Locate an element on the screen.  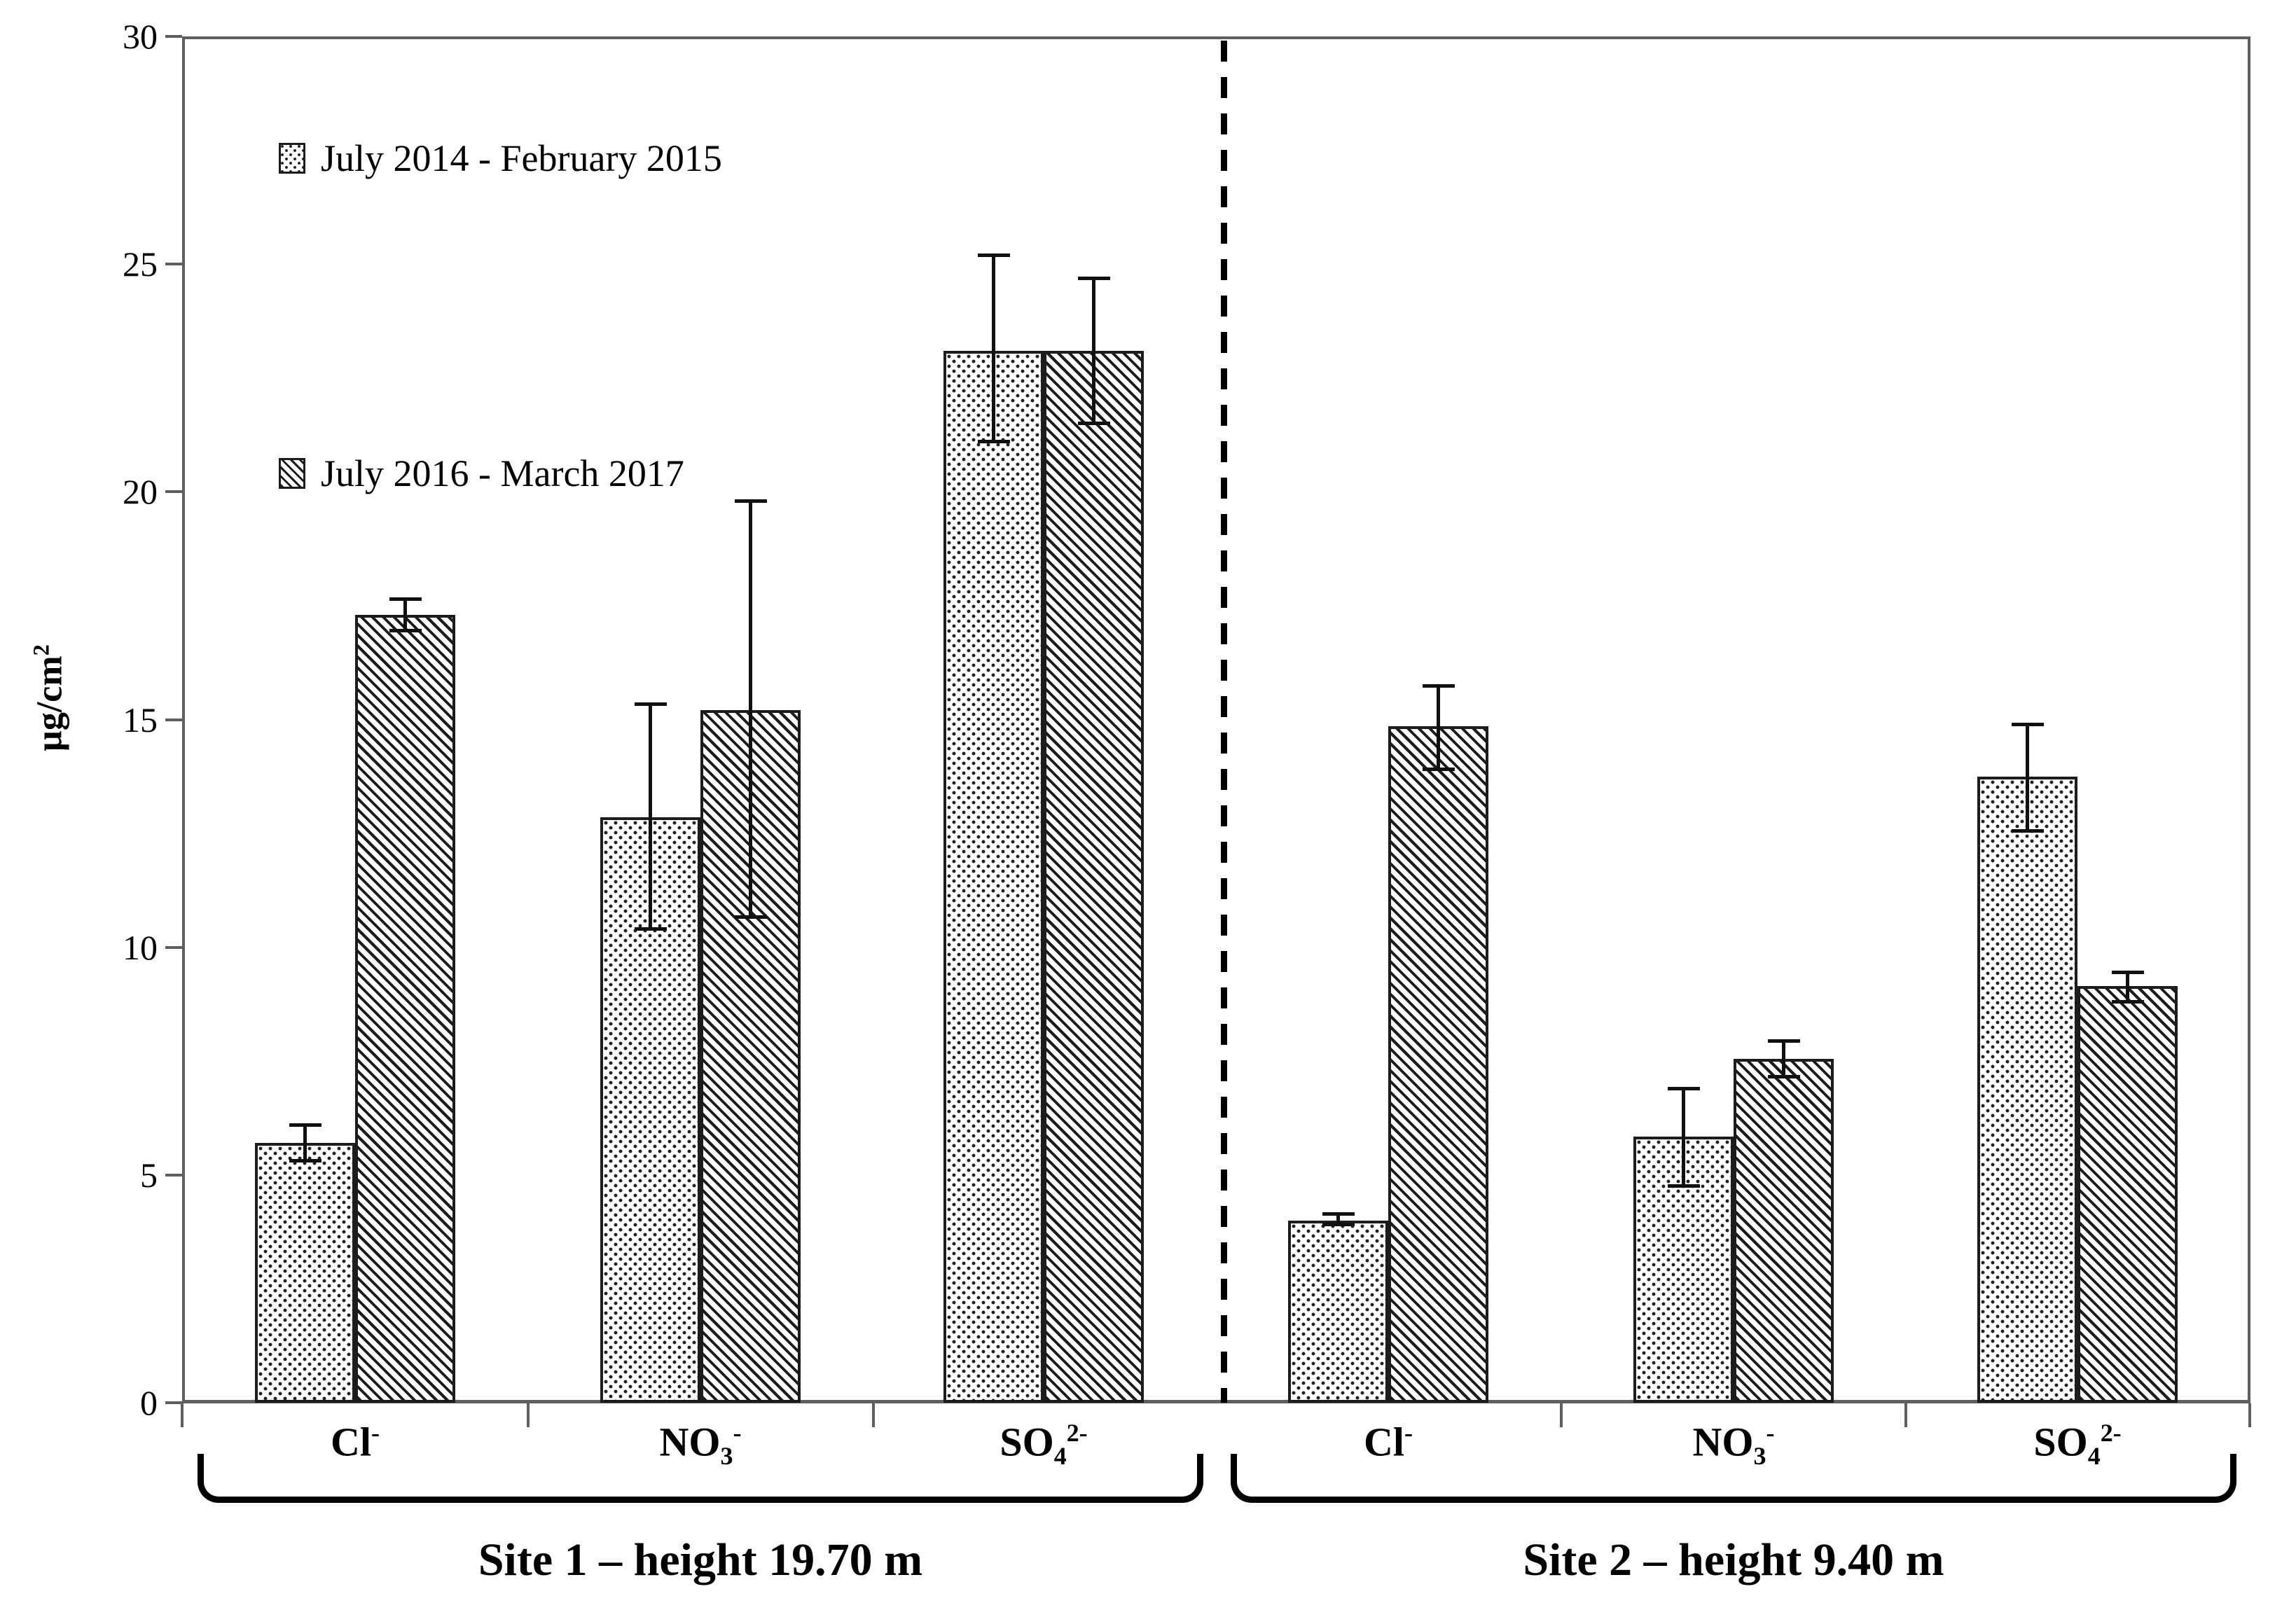
site1-bracket is located at coordinates (700, 1478).